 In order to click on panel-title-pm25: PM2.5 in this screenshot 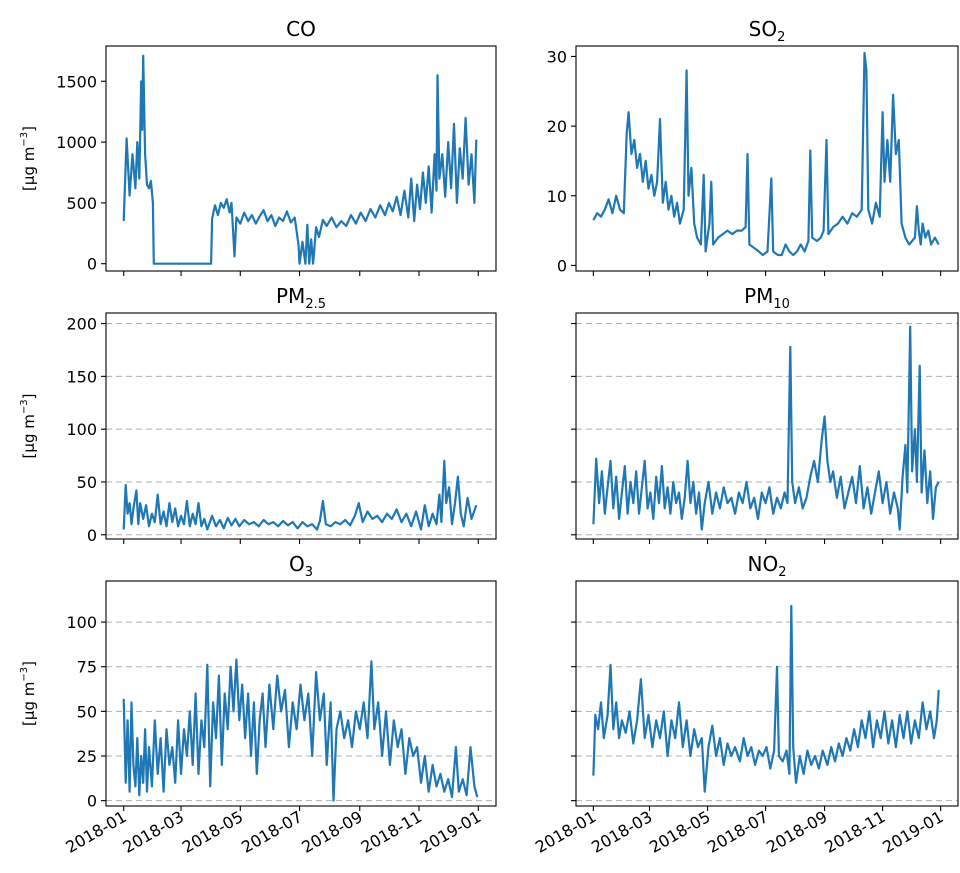, I will do `click(301, 298)`.